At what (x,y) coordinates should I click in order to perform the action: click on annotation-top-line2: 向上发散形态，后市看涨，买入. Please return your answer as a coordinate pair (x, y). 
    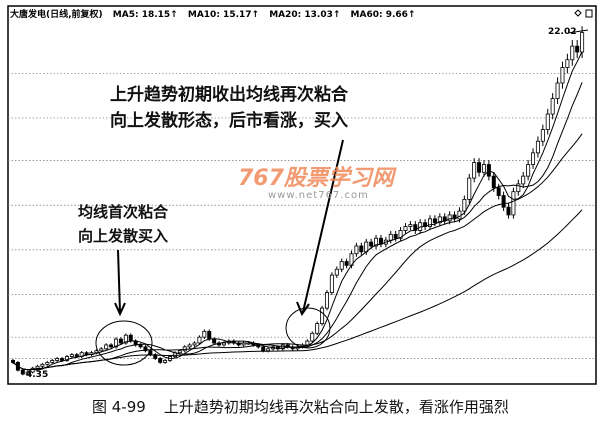
    Looking at the image, I should click on (229, 121).